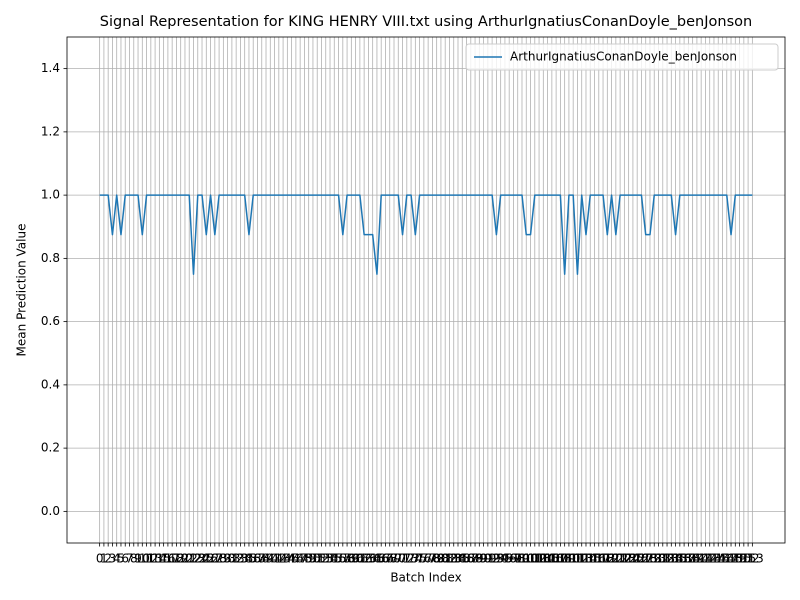 This screenshot has height=600, width=800. I want to click on x-tick-label: 68, so click(389, 559).